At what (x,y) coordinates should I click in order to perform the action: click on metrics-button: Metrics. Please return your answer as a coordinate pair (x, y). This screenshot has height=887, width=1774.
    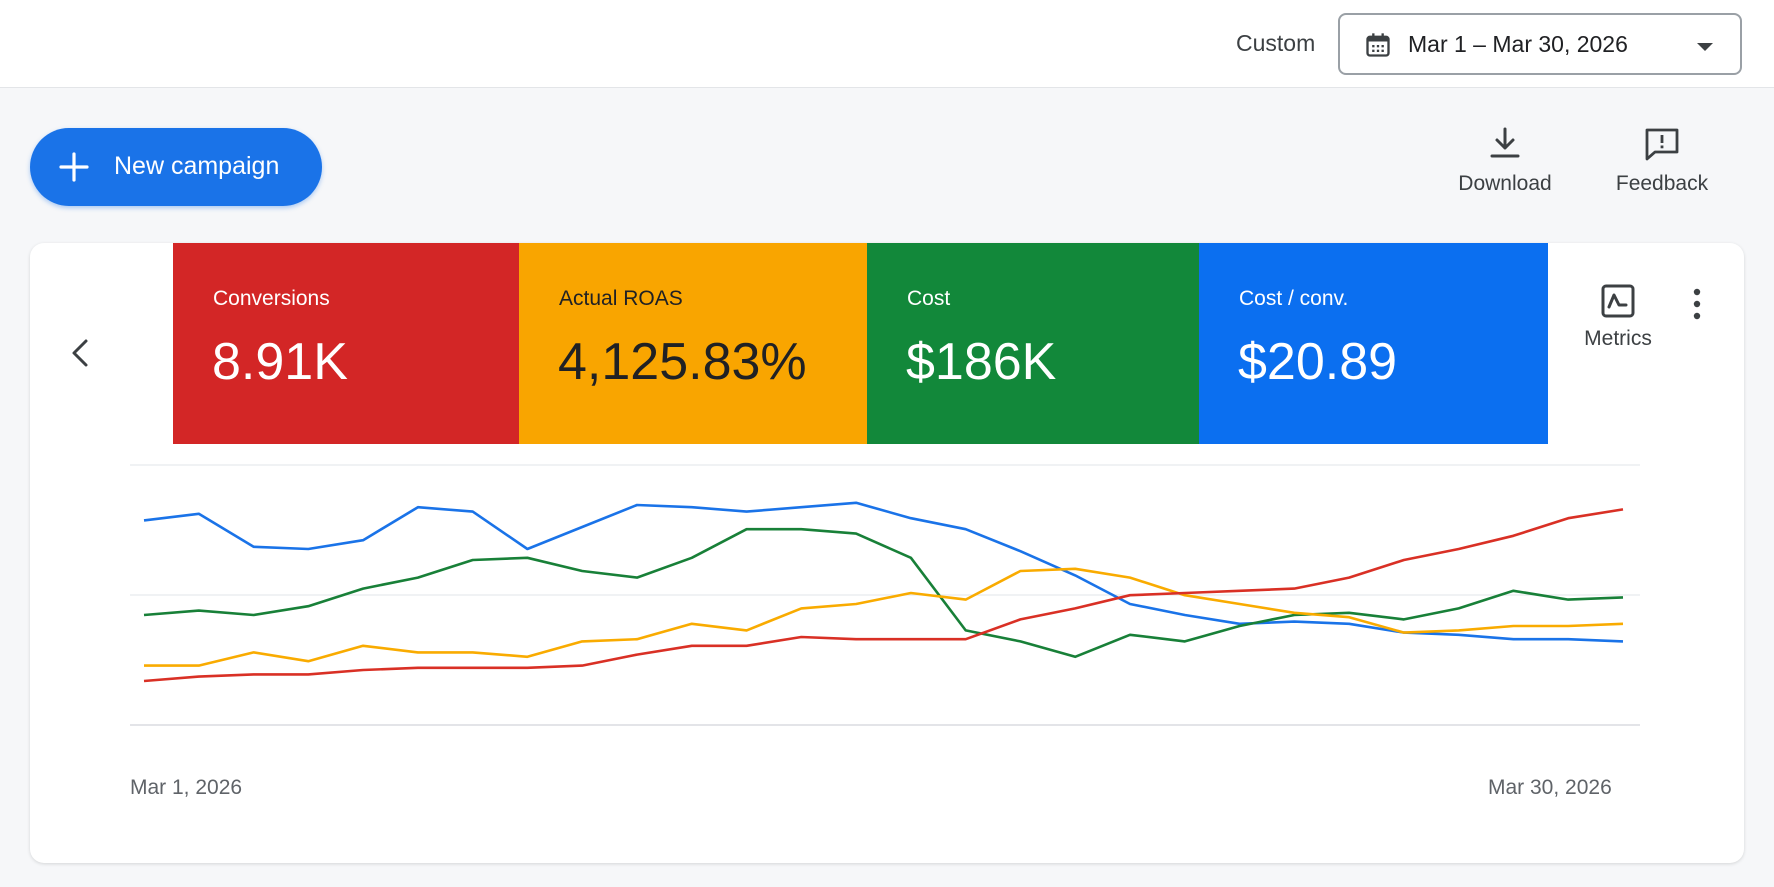
    Looking at the image, I should click on (1618, 317).